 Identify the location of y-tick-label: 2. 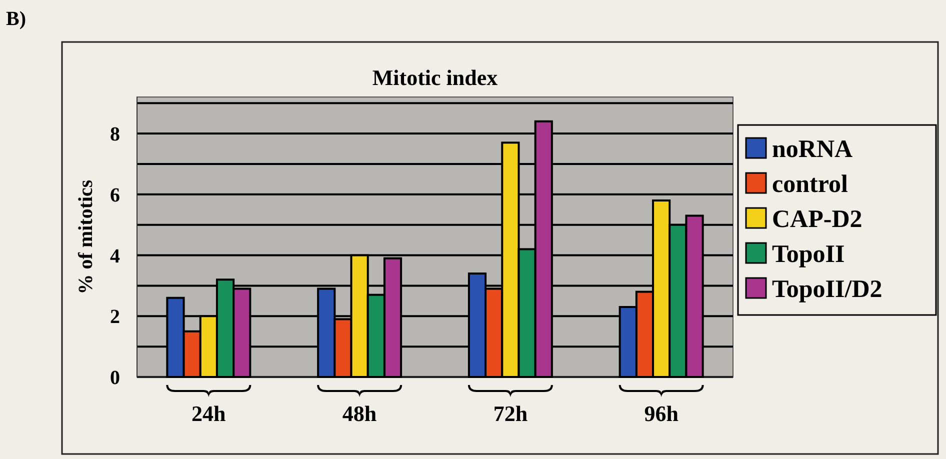
(115, 317).